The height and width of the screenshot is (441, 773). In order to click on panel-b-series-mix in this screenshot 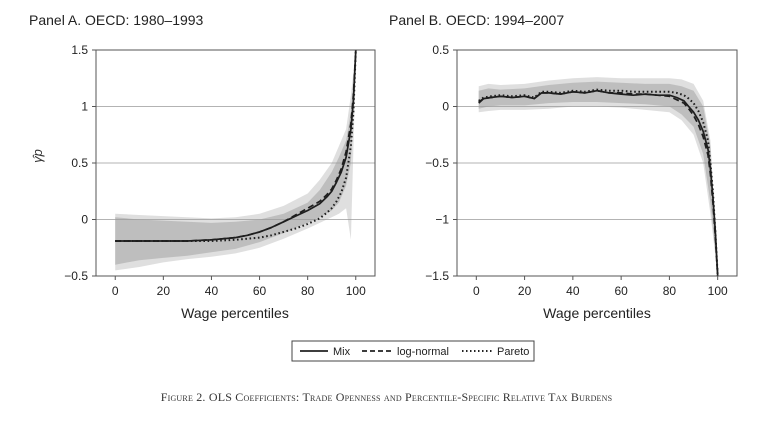, I will do `click(598, 183)`.